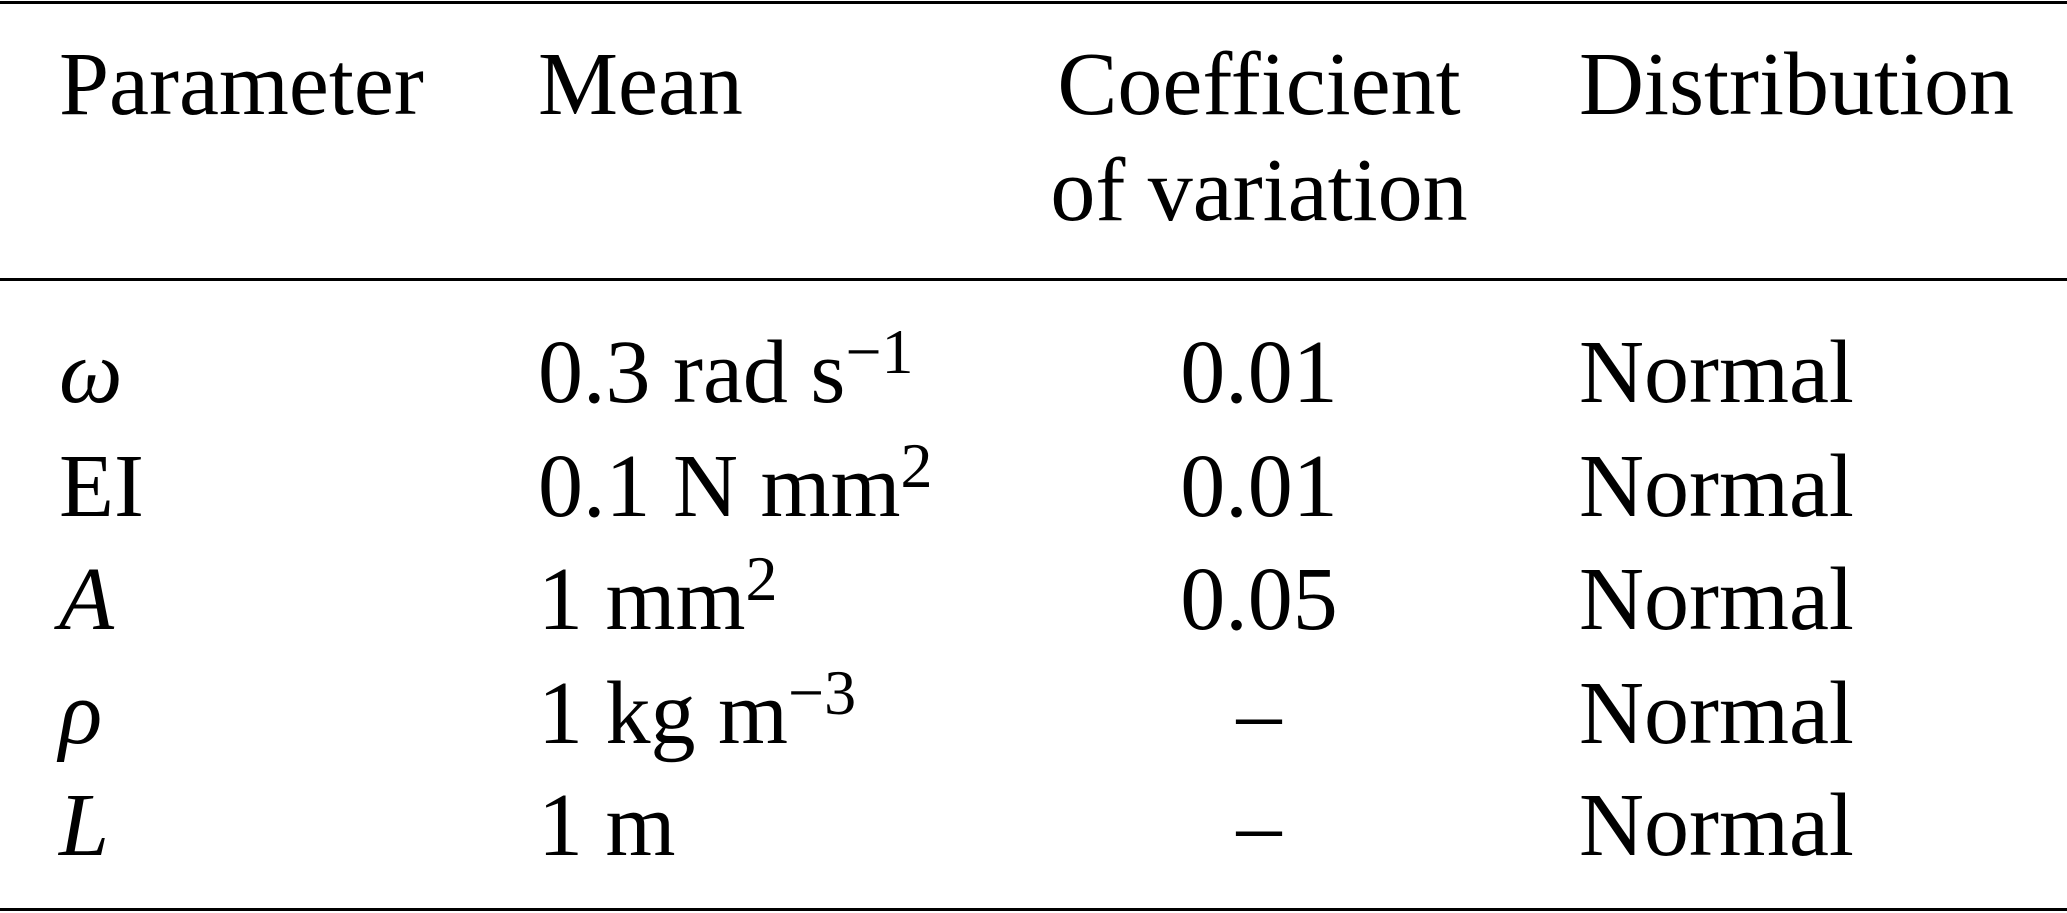 The height and width of the screenshot is (913, 2067). What do you see at coordinates (663, 713) in the screenshot?
I see `mean-value: 1 kg m` at bounding box center [663, 713].